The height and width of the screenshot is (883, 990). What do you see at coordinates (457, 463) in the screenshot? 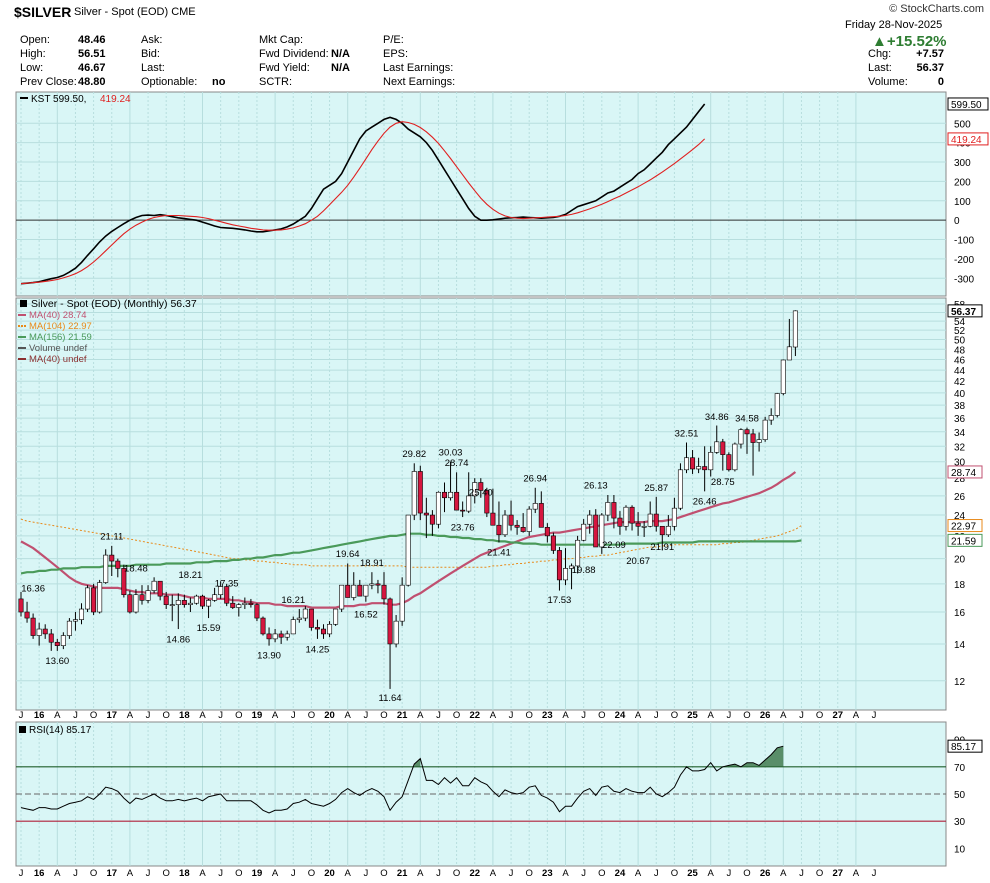
I see `price-annotation: 28.74` at bounding box center [457, 463].